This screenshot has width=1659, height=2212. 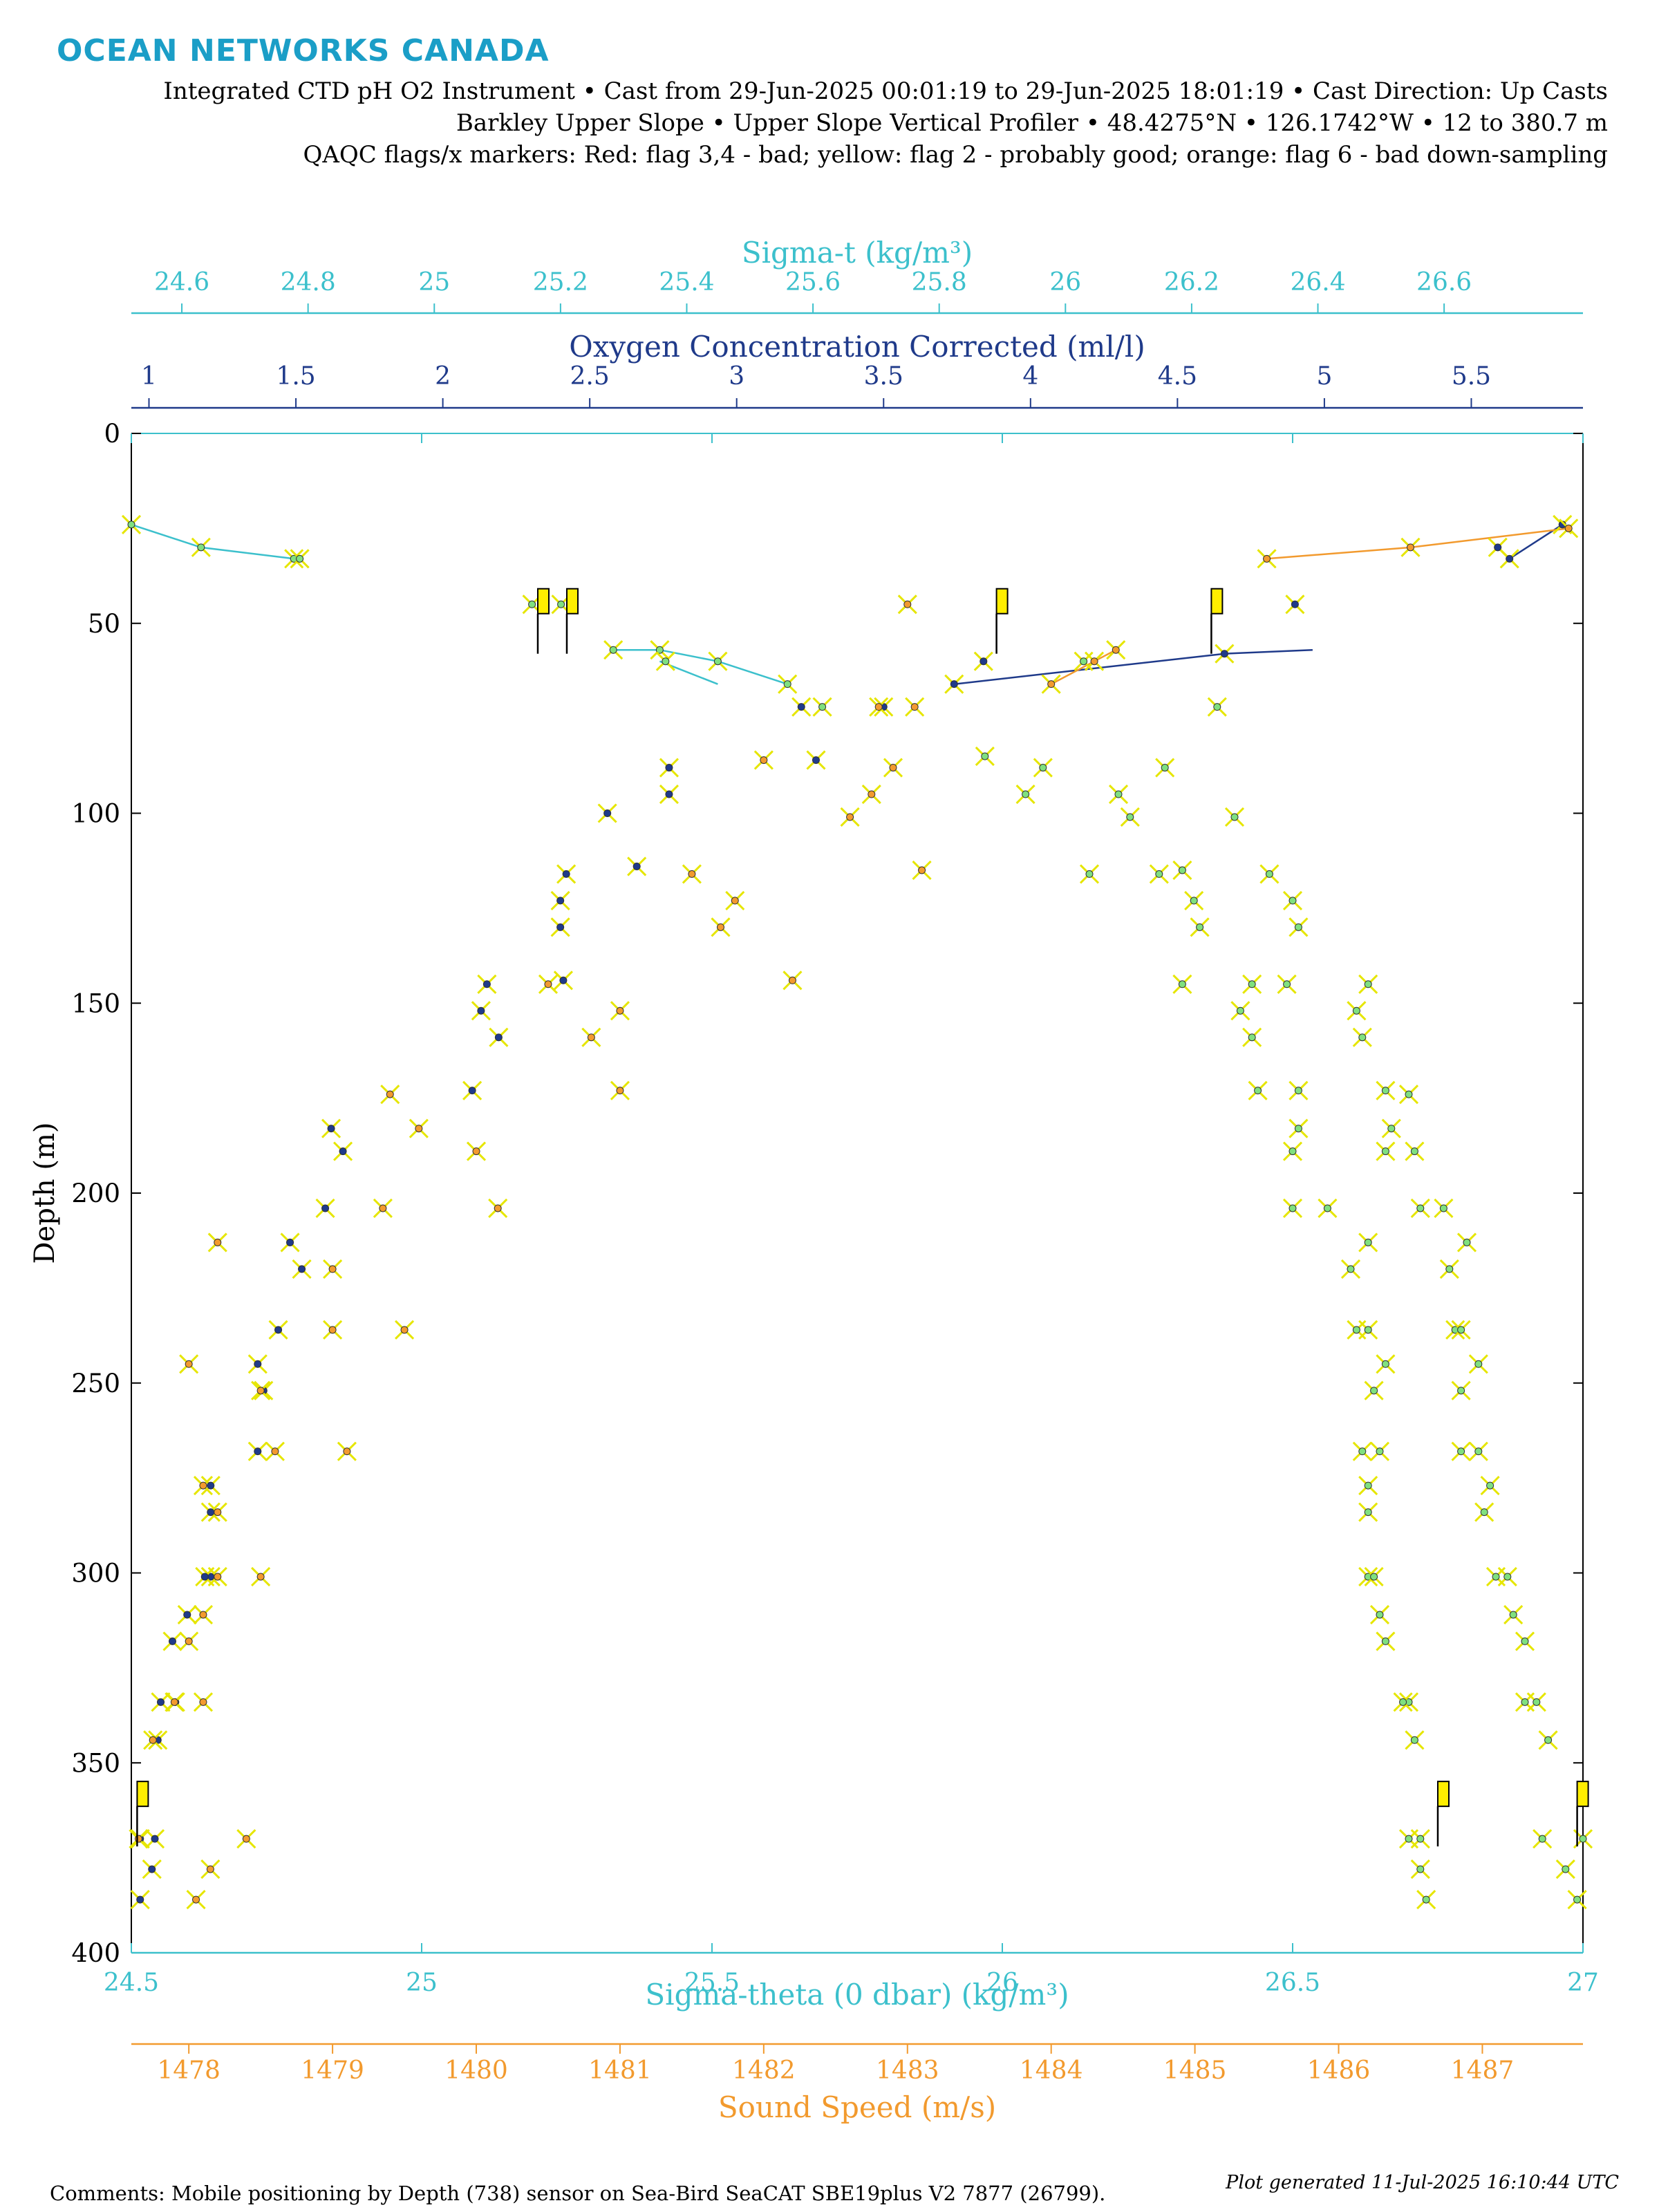 What do you see at coordinates (181, 282) in the screenshot?
I see `sigma-t-axis-tick-label: 24.6` at bounding box center [181, 282].